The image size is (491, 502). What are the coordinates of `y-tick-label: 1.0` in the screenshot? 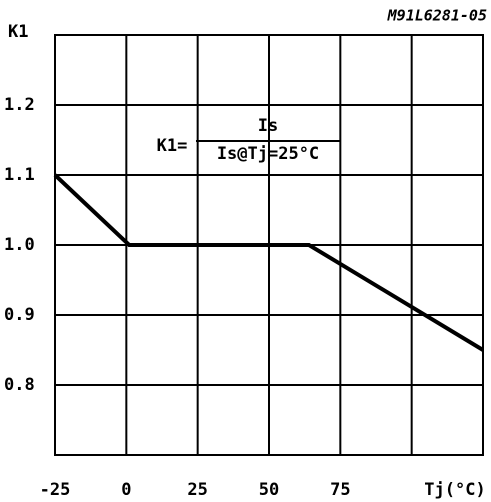 It's located at (19, 245).